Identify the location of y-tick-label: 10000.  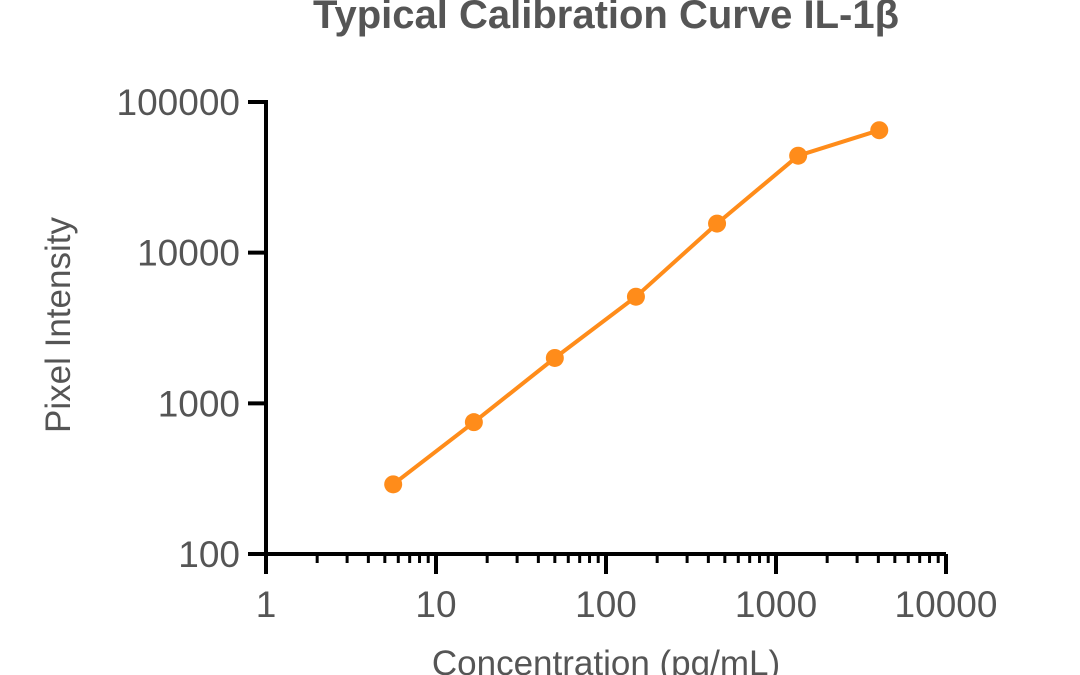
(188, 253).